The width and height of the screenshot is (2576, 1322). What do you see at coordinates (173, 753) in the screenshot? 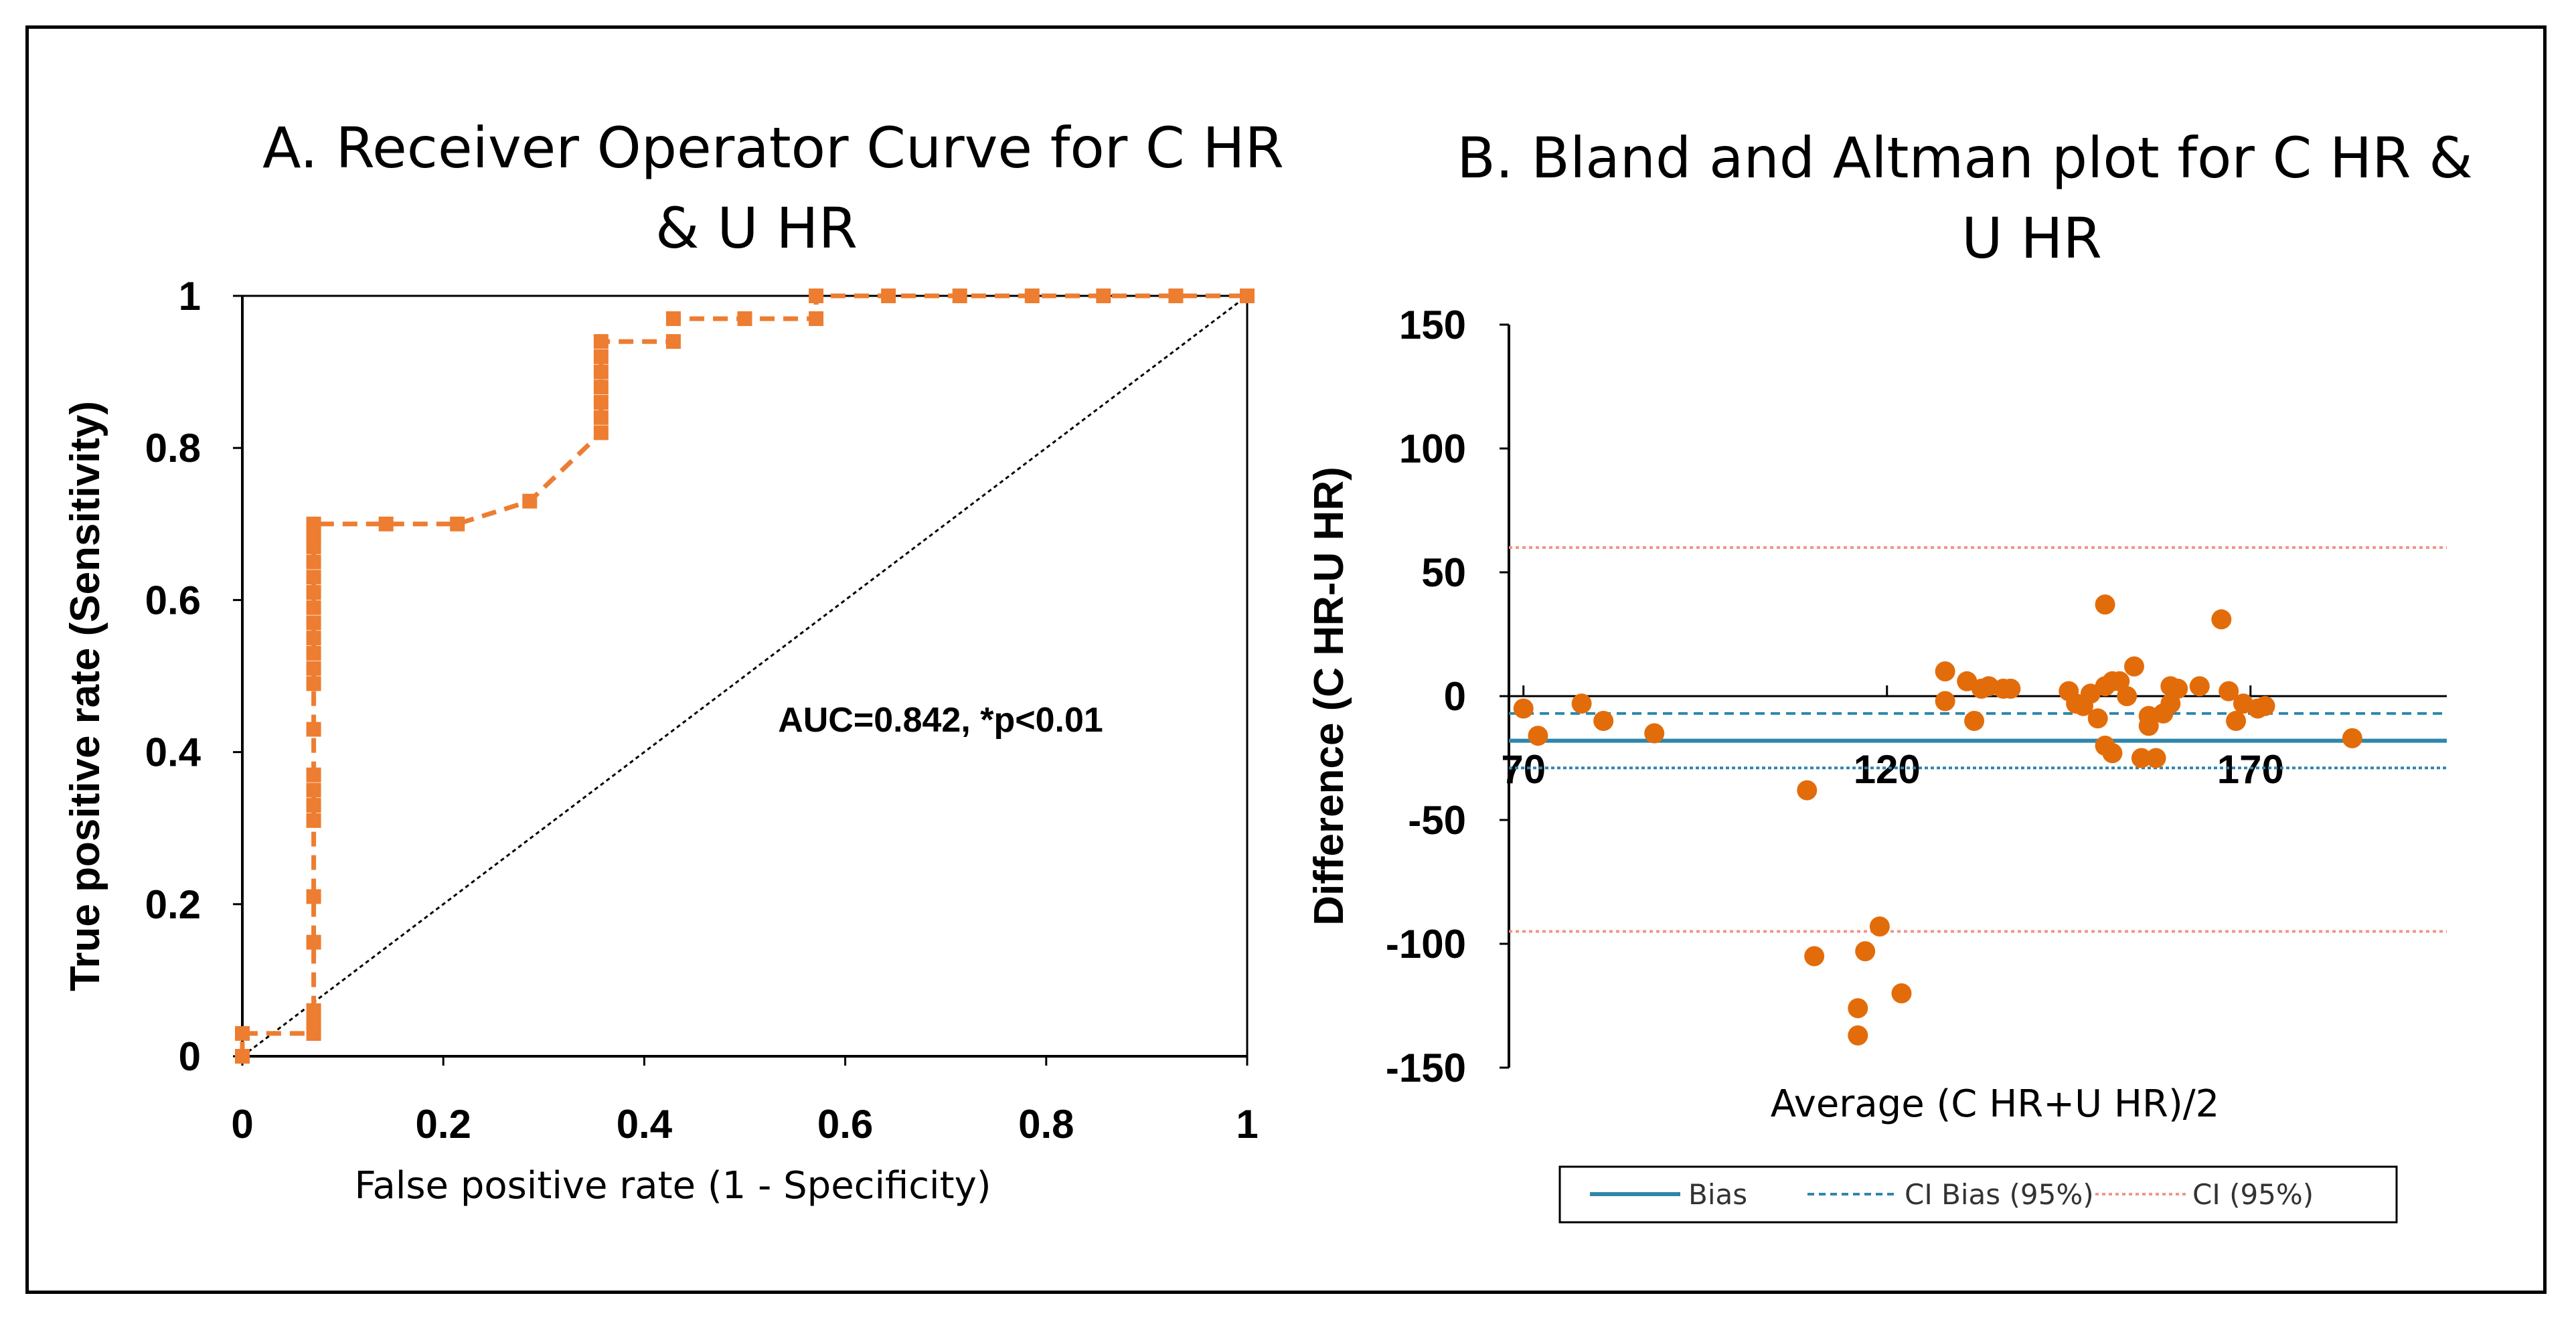
I see `chart-a-y-tick-label: 0.4` at bounding box center [173, 753].